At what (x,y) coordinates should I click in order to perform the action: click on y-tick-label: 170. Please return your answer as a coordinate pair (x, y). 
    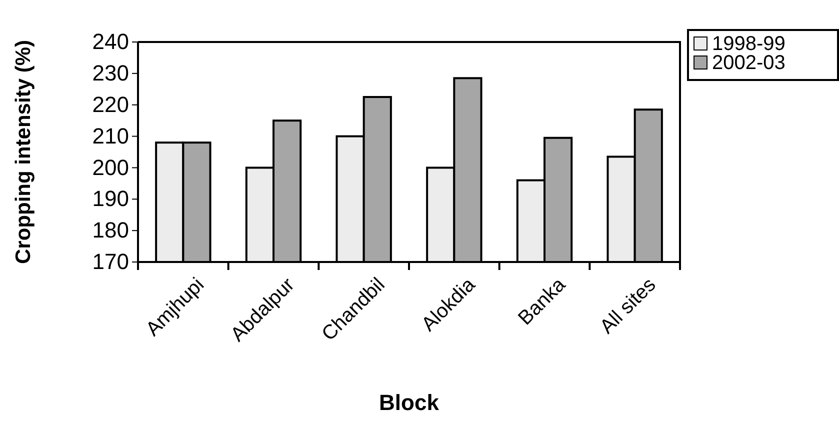
    Looking at the image, I should click on (110, 261).